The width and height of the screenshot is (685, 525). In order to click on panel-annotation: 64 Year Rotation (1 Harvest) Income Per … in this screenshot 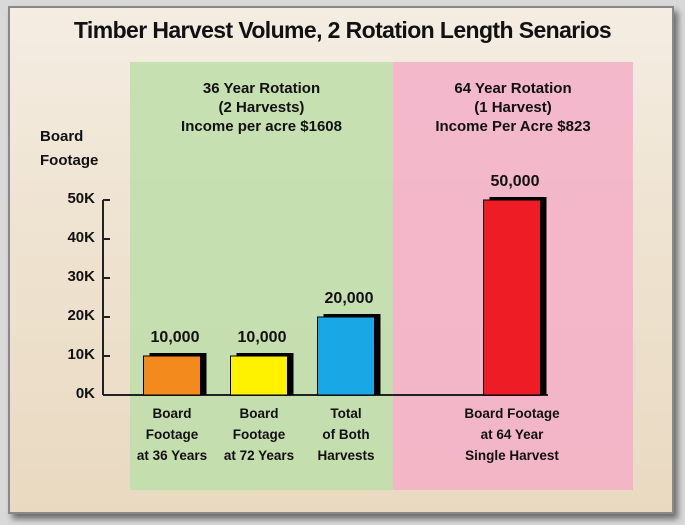, I will do `click(513, 107)`.